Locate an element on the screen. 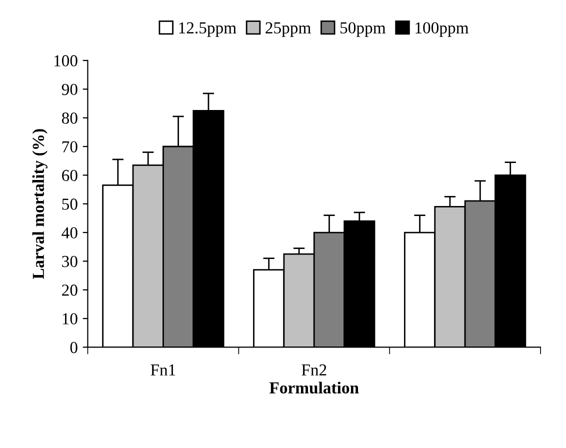 This screenshot has width=566, height=448. x-axis-title: Formulation is located at coordinates (314, 388).